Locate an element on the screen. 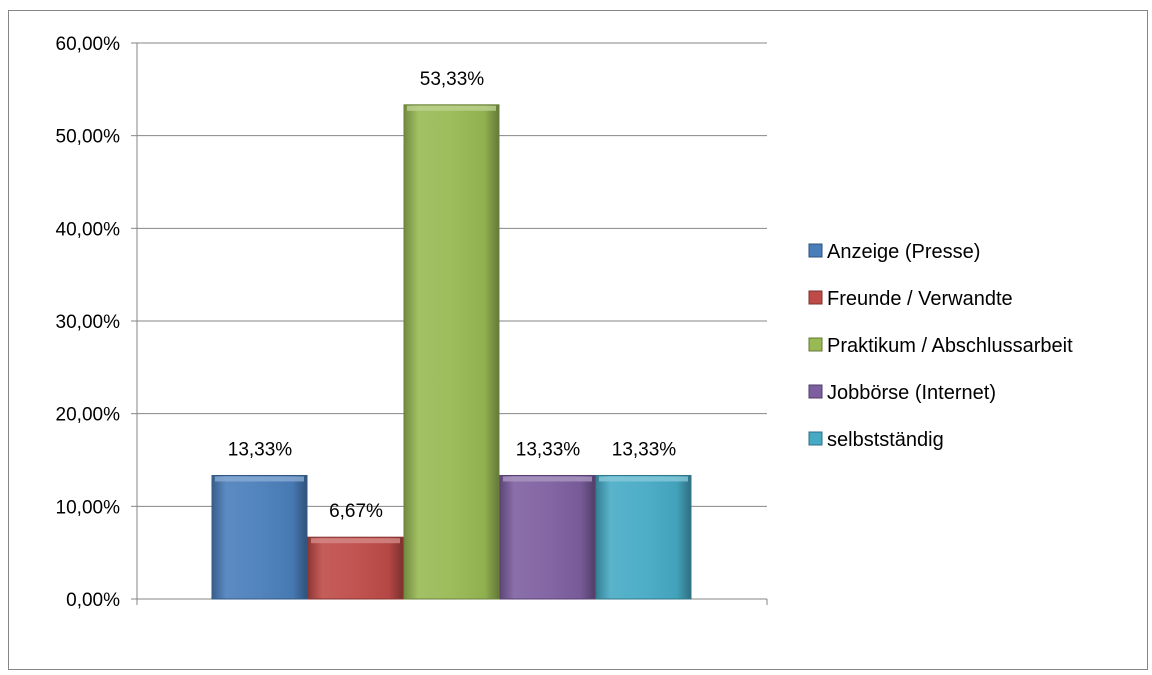 Image resolution: width=1152 pixels, height=675 pixels. legend-label: Anzeige (Presse) is located at coordinates (903, 252).